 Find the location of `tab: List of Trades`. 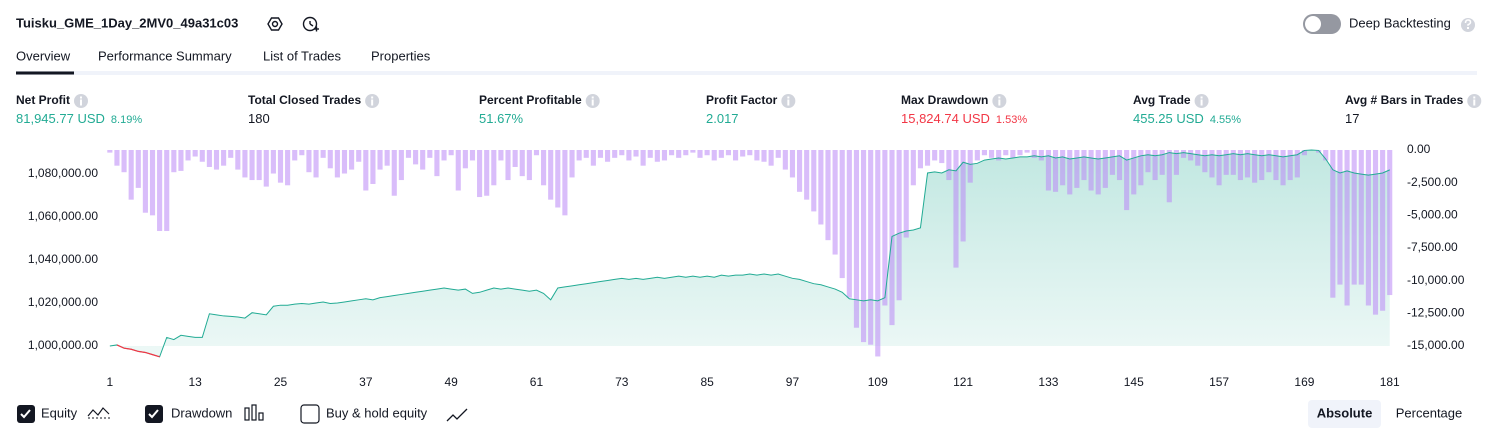

tab: List of Trades is located at coordinates (302, 55).